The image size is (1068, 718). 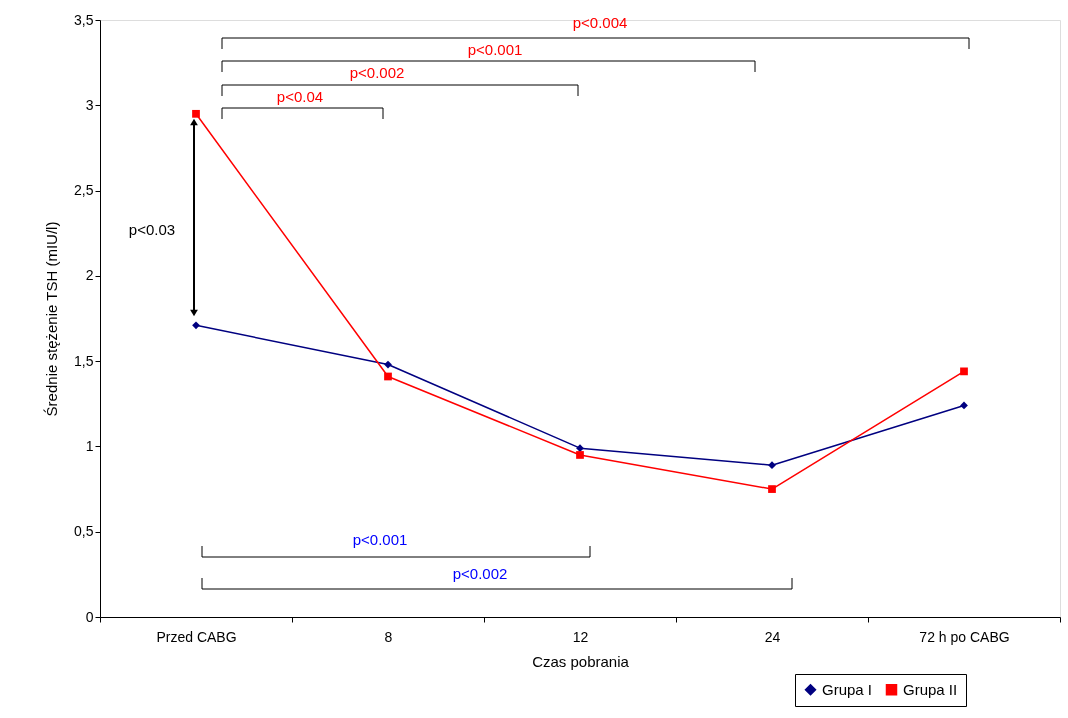 I want to click on y-tick-label: 1,5, so click(x=84, y=360).